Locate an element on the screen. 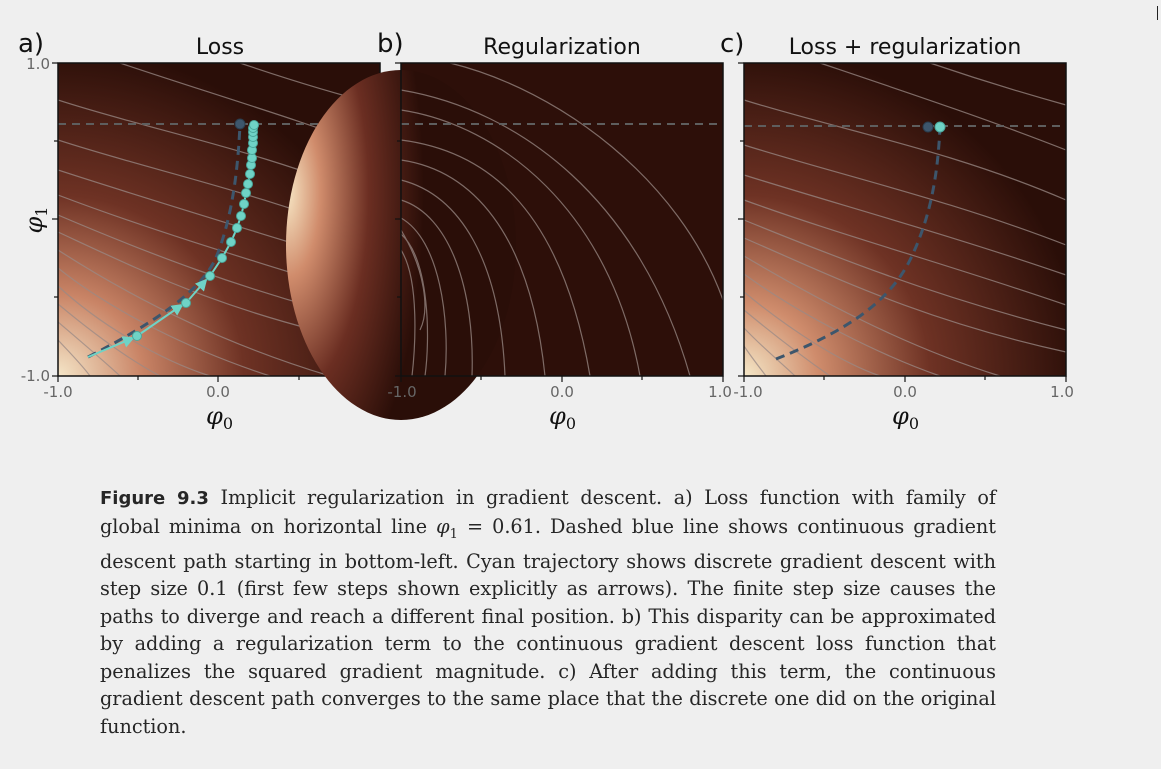  panel-a-ticks is located at coordinates (216, 222).